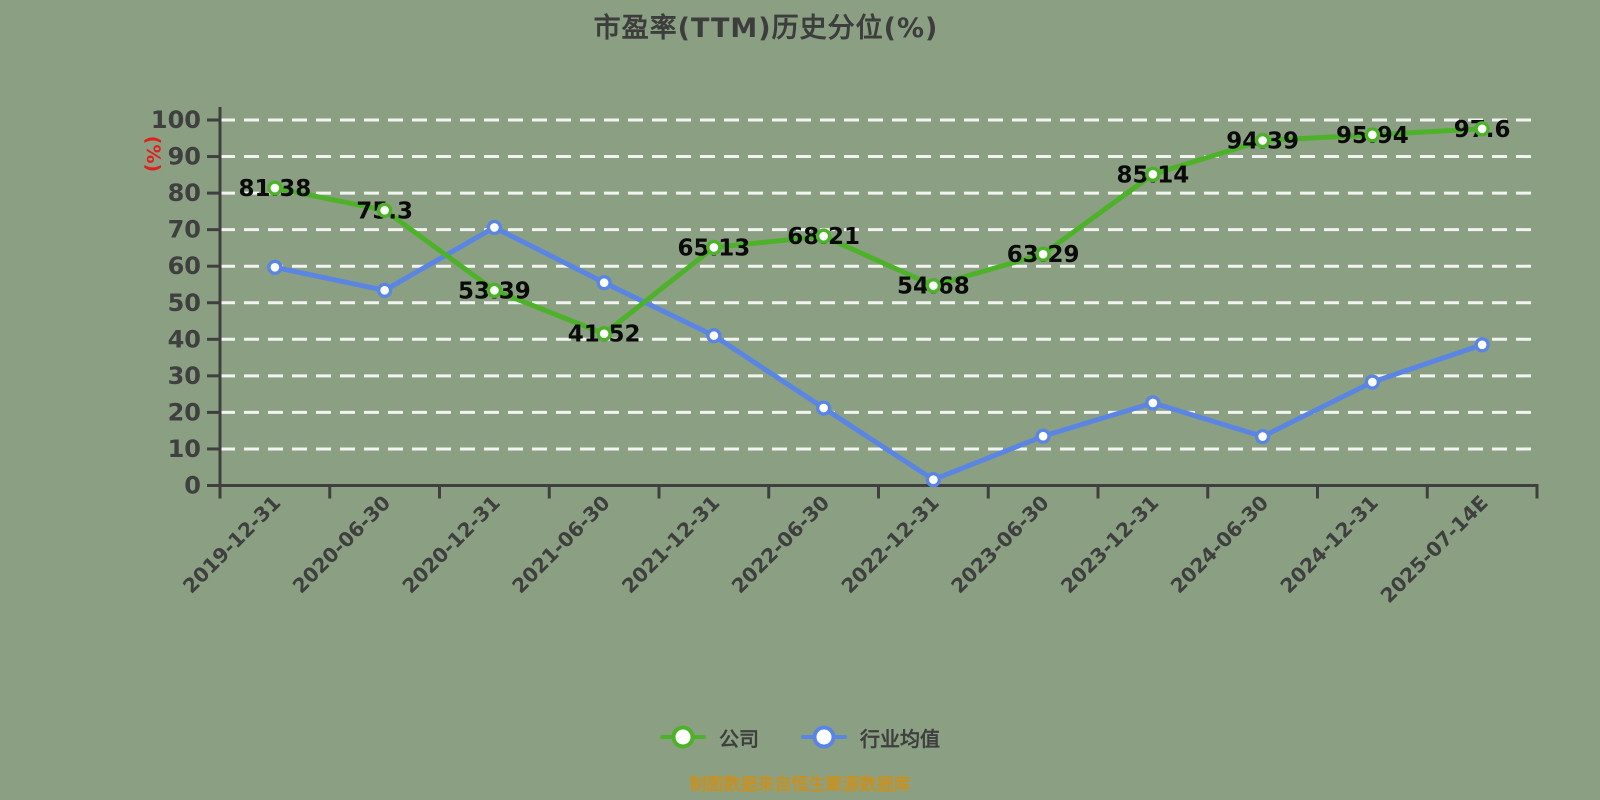  What do you see at coordinates (450, 544) in the screenshot?
I see `x-axis-tick-label: 2020-12-31` at bounding box center [450, 544].